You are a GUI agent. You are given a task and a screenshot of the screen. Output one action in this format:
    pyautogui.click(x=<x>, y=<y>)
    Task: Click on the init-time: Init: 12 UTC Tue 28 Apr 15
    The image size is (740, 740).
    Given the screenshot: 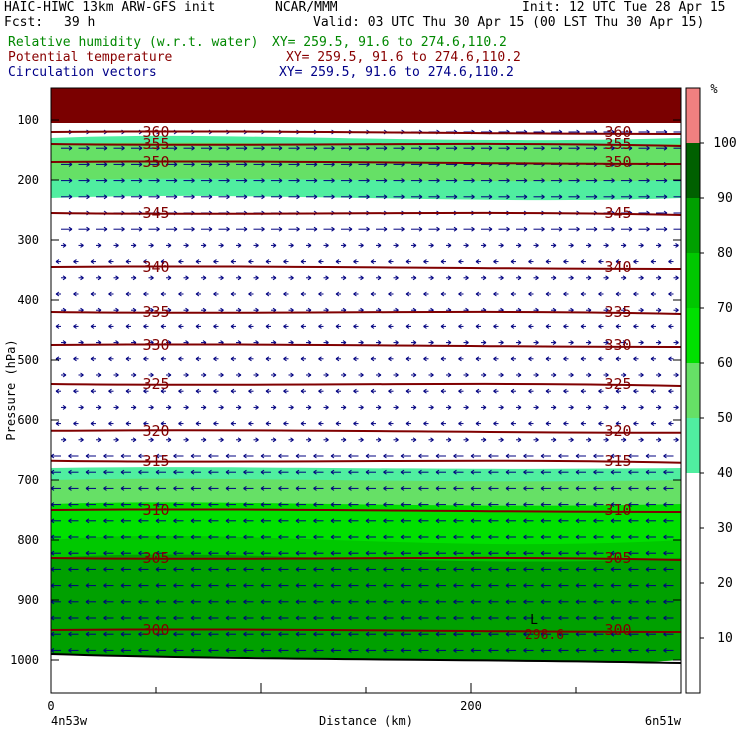 What is the action you would take?
    pyautogui.click(x=624, y=7)
    